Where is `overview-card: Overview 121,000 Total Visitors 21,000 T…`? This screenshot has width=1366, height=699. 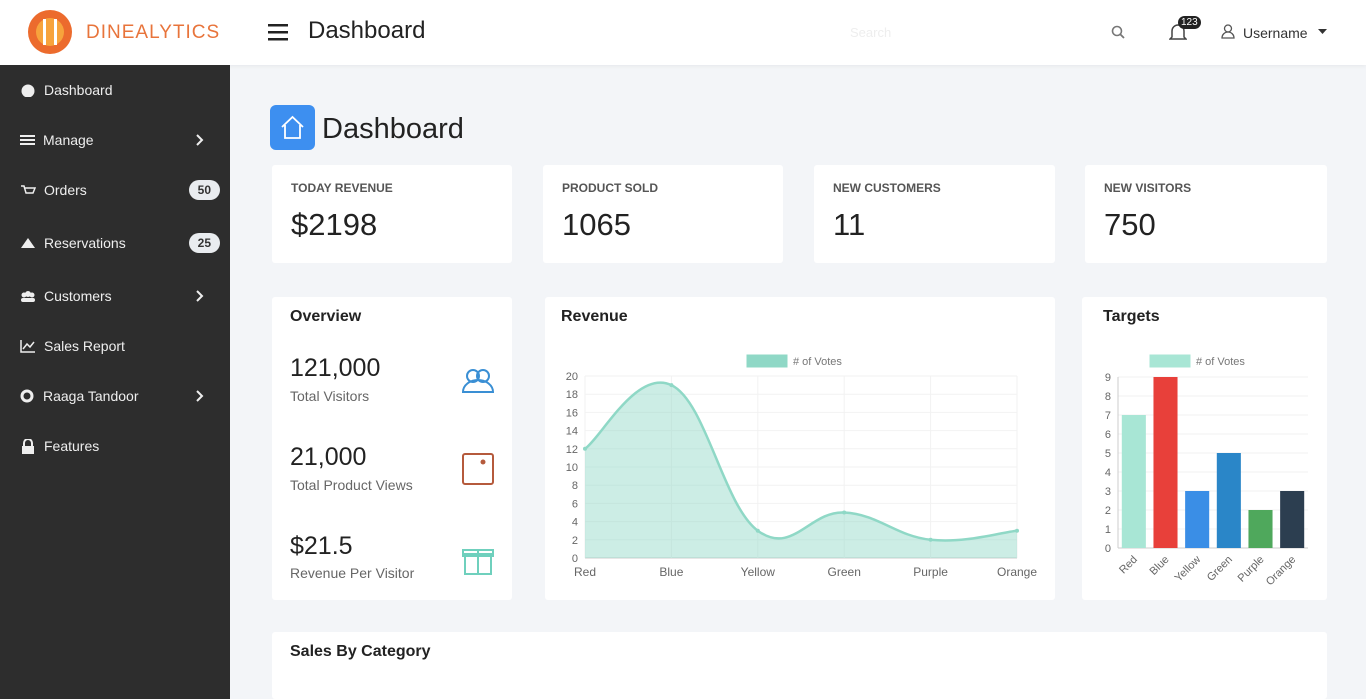
overview-card: Overview 121,000 Total Visitors 21,000 T… is located at coordinates (392, 448).